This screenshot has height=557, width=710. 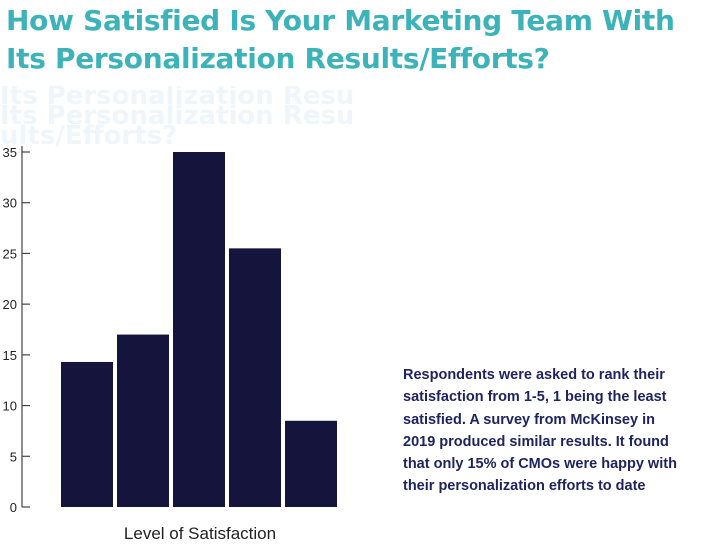 What do you see at coordinates (16, 330) in the screenshot?
I see `y-axis: 0 5 10 15 20 25 30 35` at bounding box center [16, 330].